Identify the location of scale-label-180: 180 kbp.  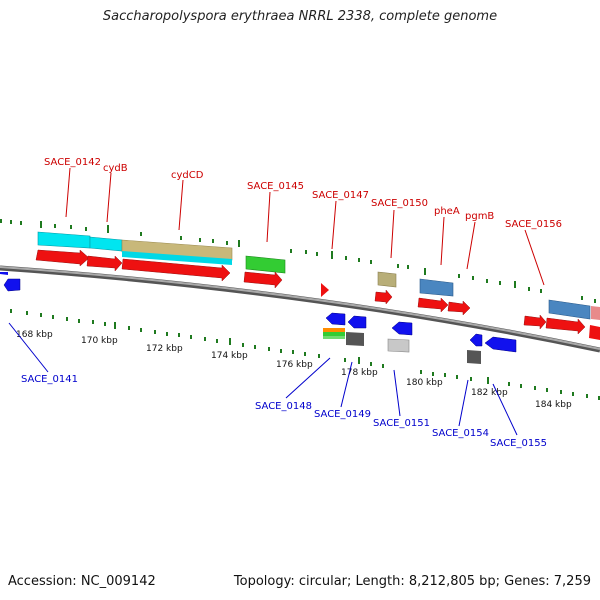
(424, 383).